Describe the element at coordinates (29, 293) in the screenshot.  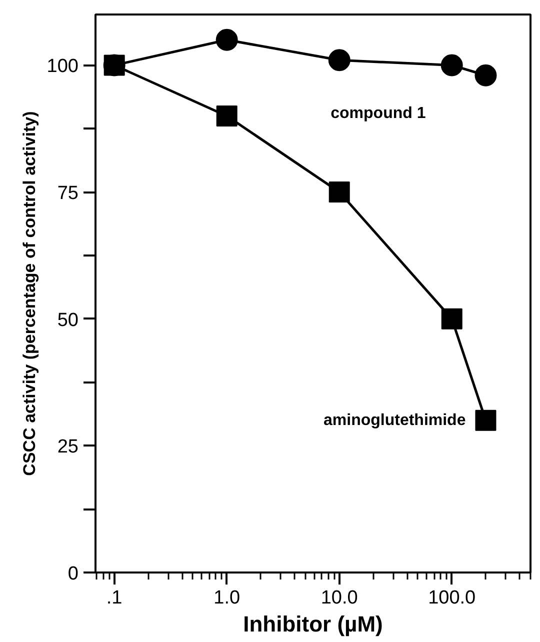
I see `y-axis-title: CSCC activity (percentage of control activity)` at that location.